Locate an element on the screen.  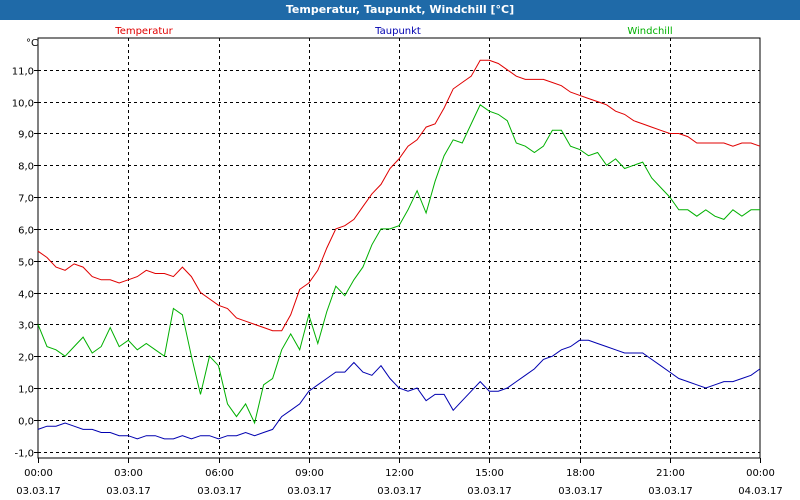
window-title: Temperatur, Taupunkt, Windchill [°C] is located at coordinates (400, 10).